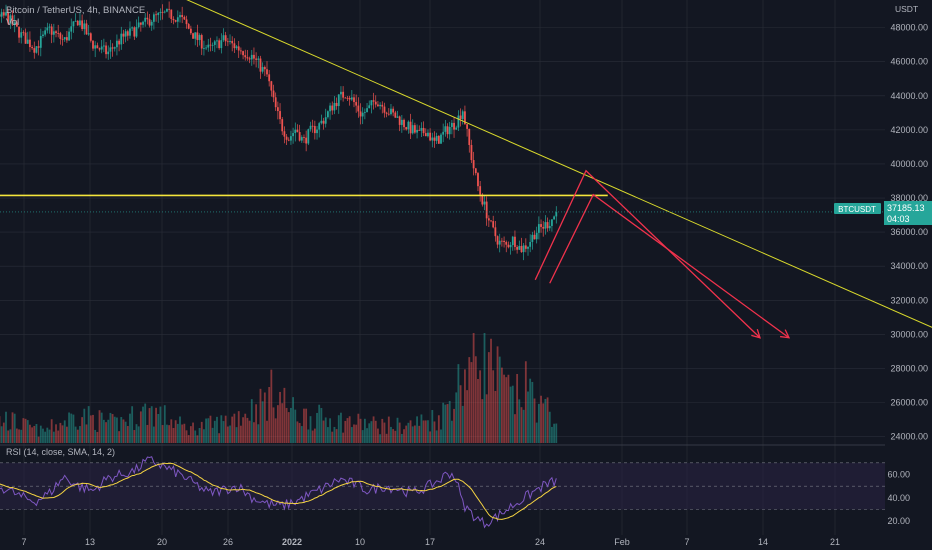 This screenshot has height=550, width=932. Describe the element at coordinates (898, 521) in the screenshot. I see `rsi-tick-label: 20.00` at that location.